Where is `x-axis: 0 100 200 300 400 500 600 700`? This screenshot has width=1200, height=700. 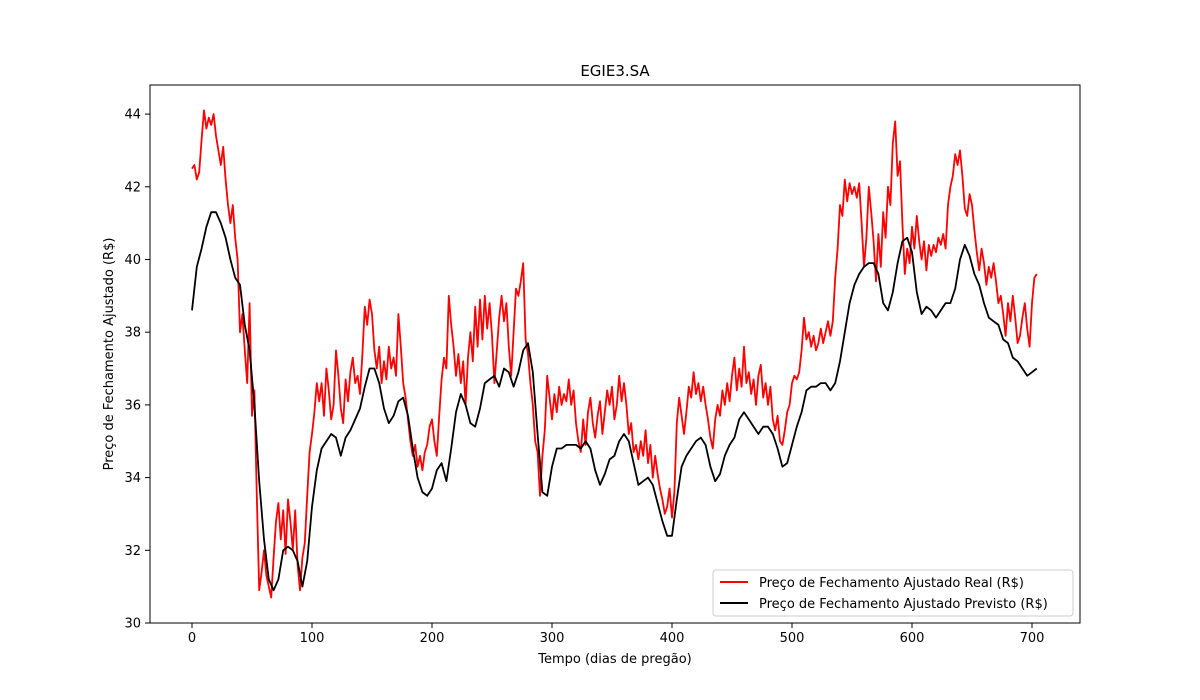 x-axis: 0 100 200 300 400 500 600 700 is located at coordinates (616, 634).